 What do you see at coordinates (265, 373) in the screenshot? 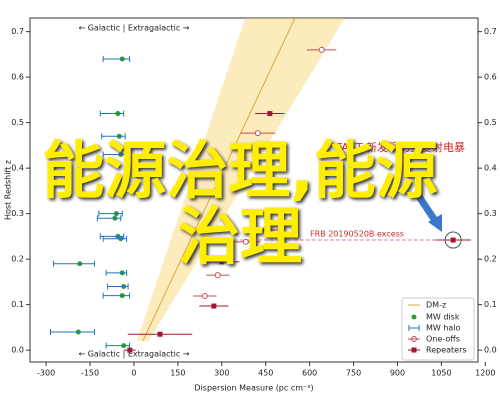
I see `x-tick-label: 450` at bounding box center [265, 373].